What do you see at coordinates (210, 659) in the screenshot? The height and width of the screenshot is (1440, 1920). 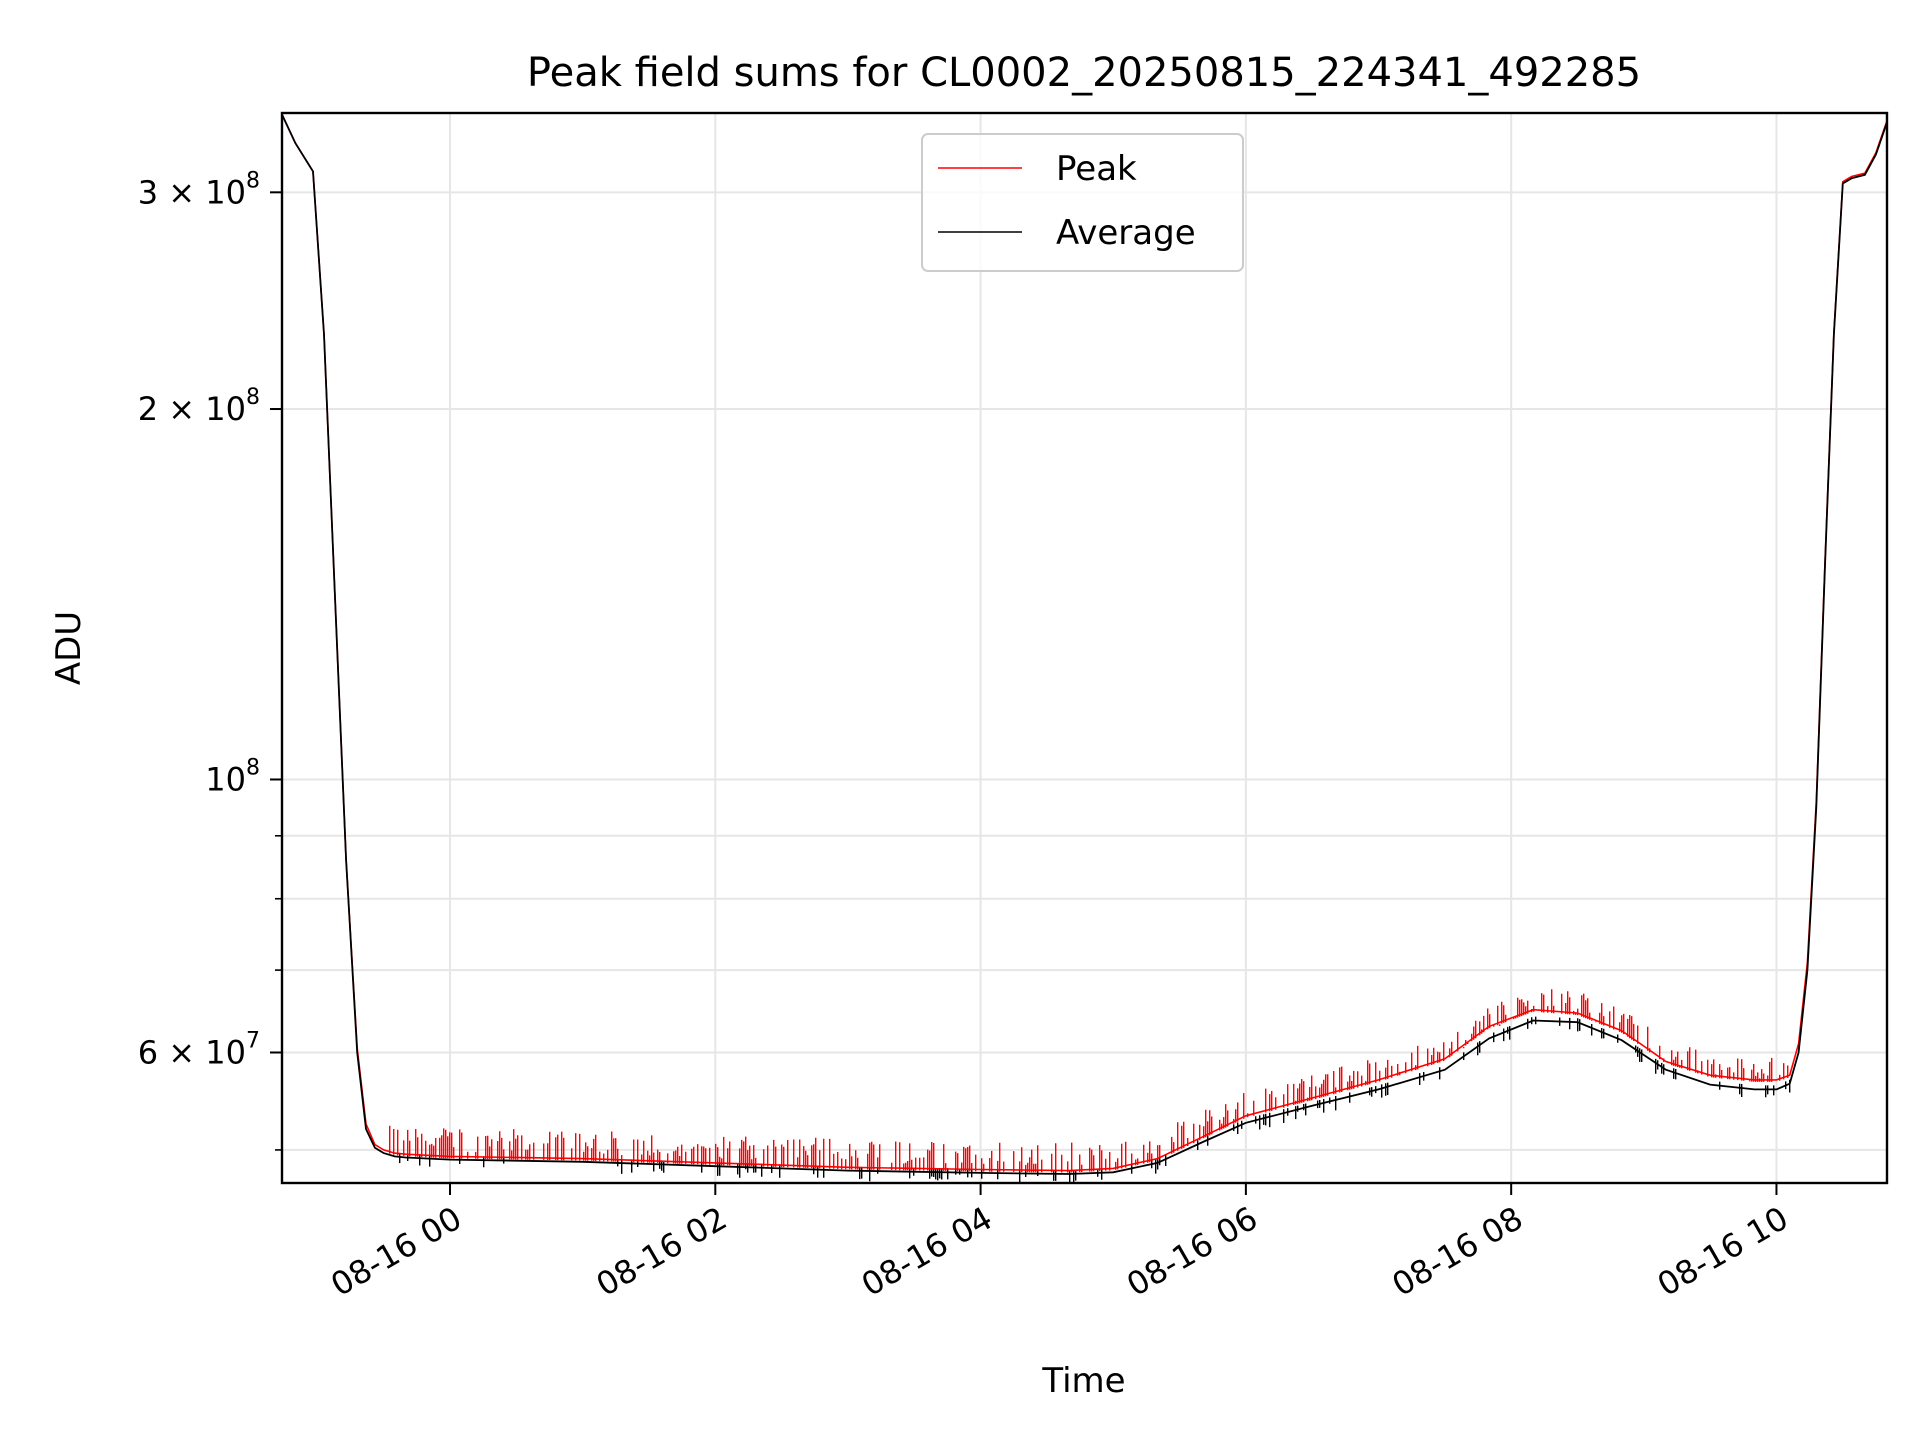 I see `y-axis-ticks: 108 2 × 108 3 × 108 6 × 107` at bounding box center [210, 659].